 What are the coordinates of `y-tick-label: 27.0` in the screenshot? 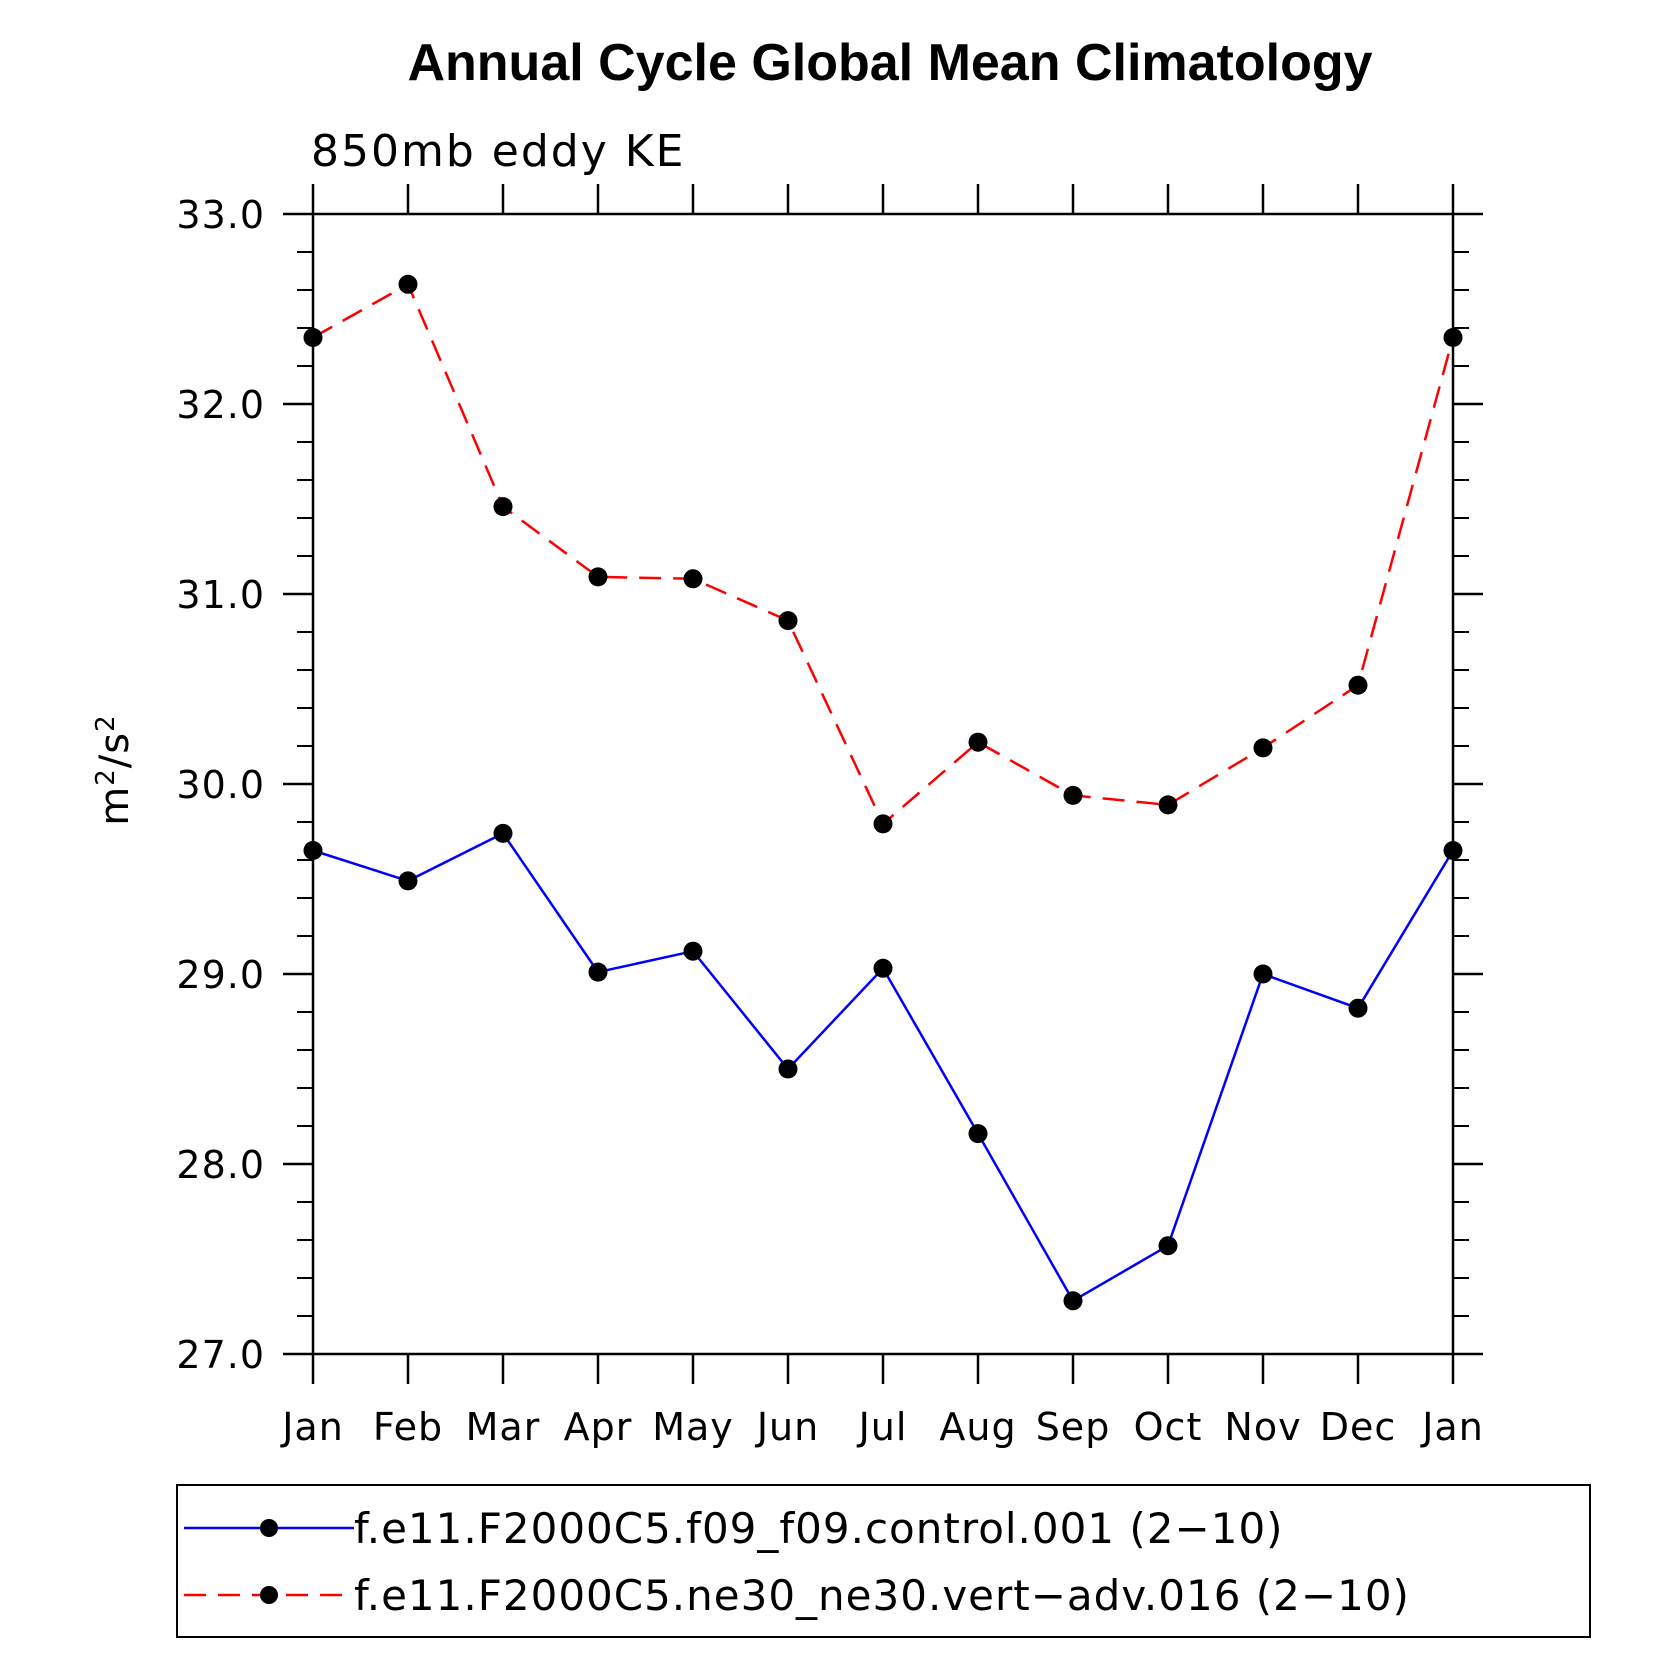 It's located at (220, 1355).